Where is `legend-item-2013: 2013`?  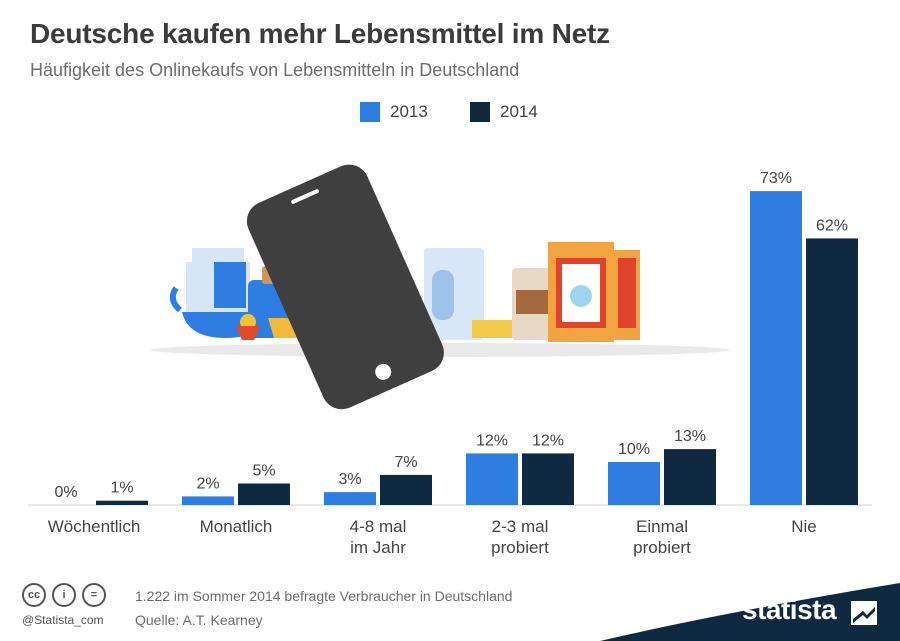 legend-item-2013: 2013 is located at coordinates (394, 112).